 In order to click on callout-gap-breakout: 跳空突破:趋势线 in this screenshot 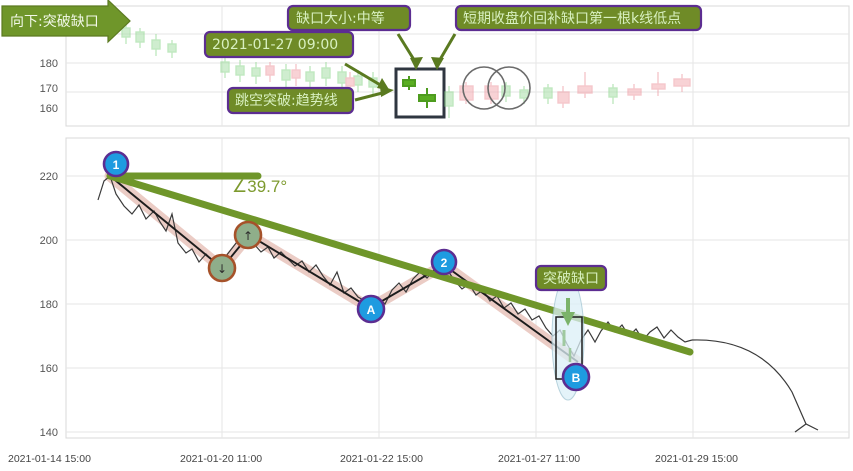, I will do `click(290, 100)`.